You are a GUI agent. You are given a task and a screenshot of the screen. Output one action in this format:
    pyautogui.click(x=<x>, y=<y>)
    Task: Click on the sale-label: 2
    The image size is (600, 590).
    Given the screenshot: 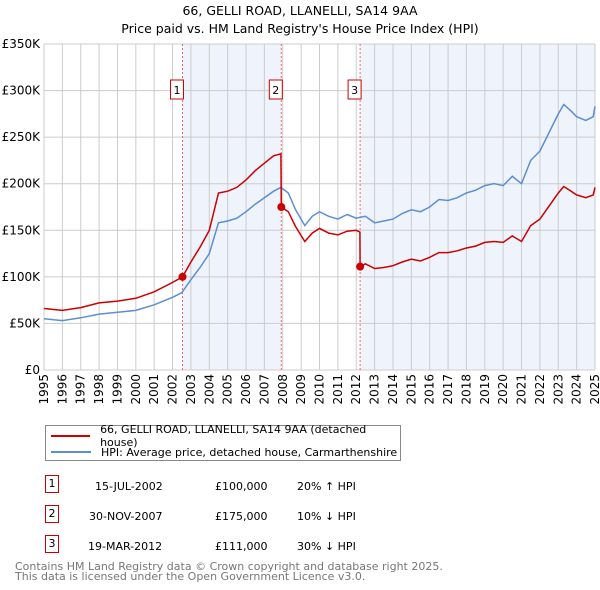 What is the action you would take?
    pyautogui.click(x=275, y=90)
    